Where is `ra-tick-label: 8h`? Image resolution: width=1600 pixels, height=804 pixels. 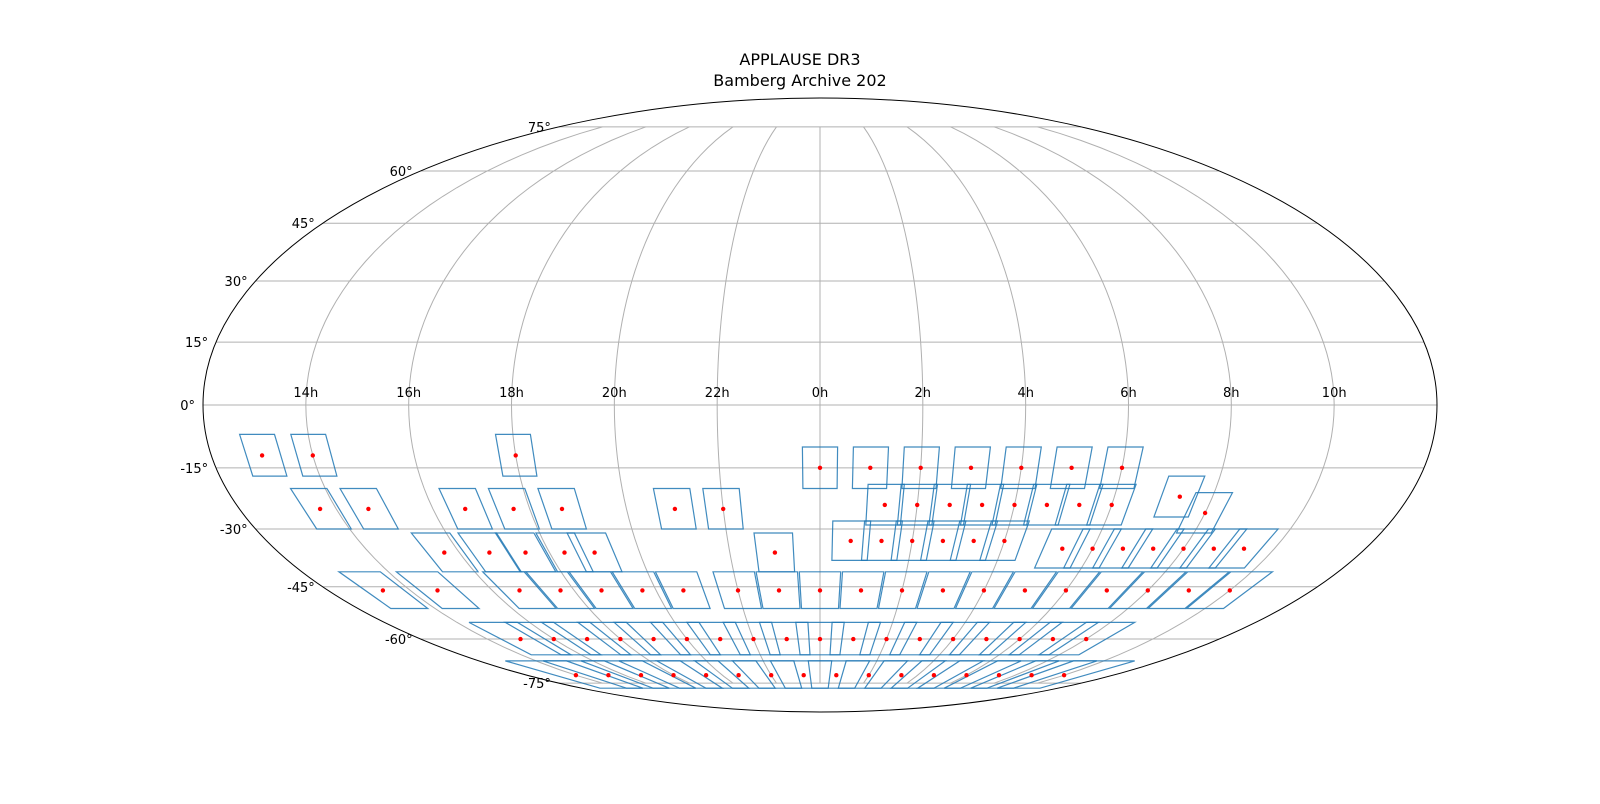
ra-tick-label: 8h is located at coordinates (1231, 393).